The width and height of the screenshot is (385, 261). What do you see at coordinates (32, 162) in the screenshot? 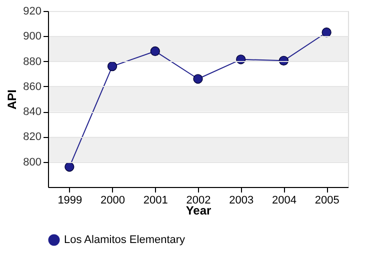
I see `y-tick-label: 800` at bounding box center [32, 162].